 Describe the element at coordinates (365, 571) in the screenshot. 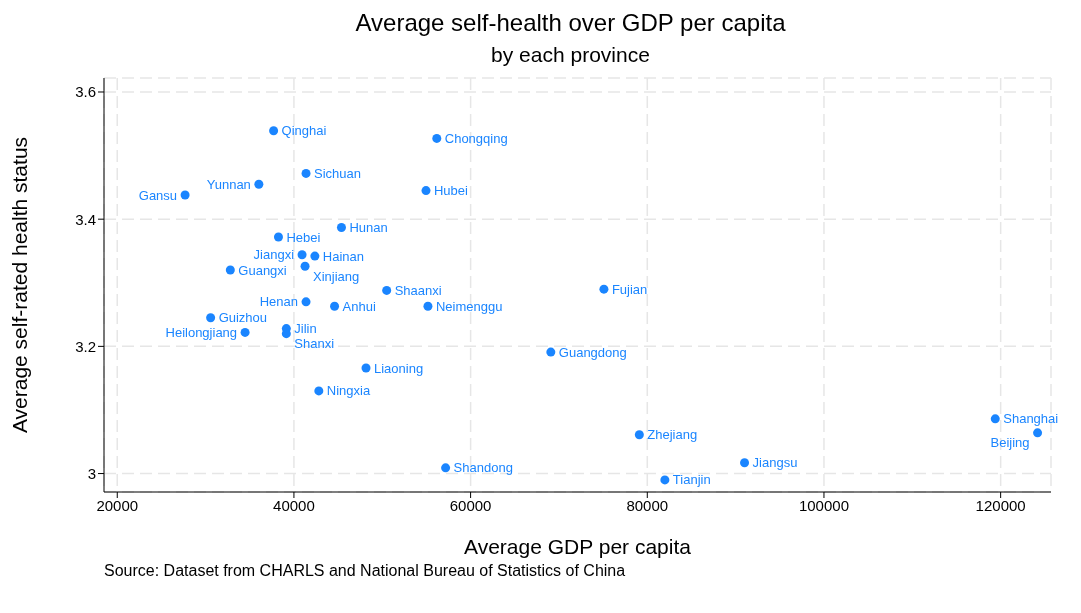

I see `source-note: Source: Dataset from CHARLS and National Bureau of Statistics of China` at that location.